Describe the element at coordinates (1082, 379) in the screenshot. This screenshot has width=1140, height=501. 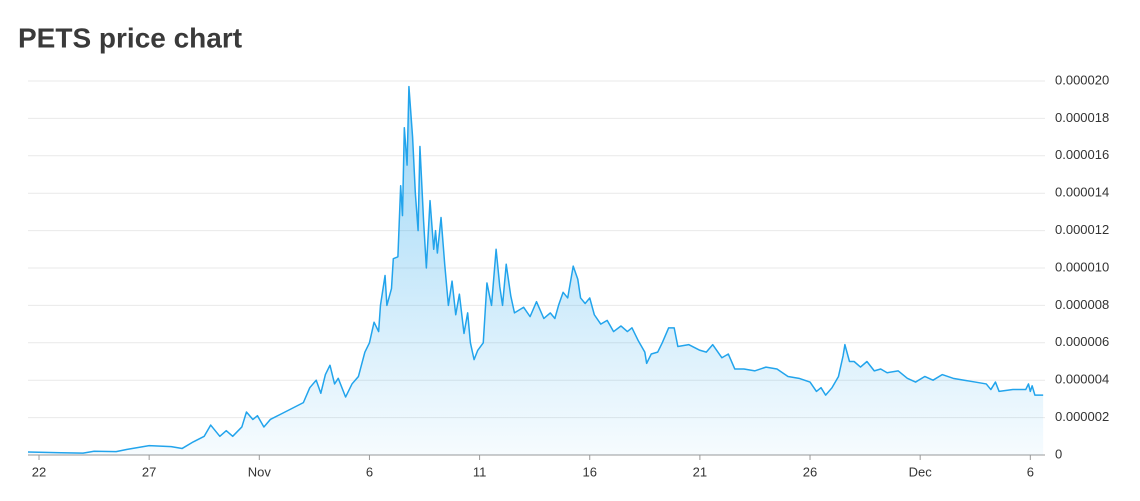
I see `y-tick-label: 0.000004` at that location.